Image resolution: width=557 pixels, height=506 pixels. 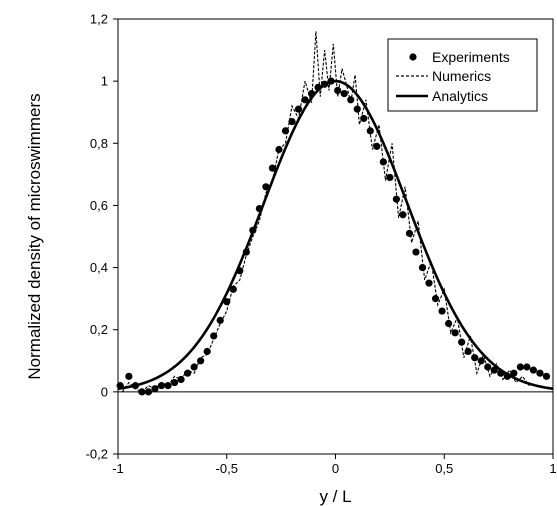 I want to click on y-tick-label: 0,2, so click(x=99, y=329).